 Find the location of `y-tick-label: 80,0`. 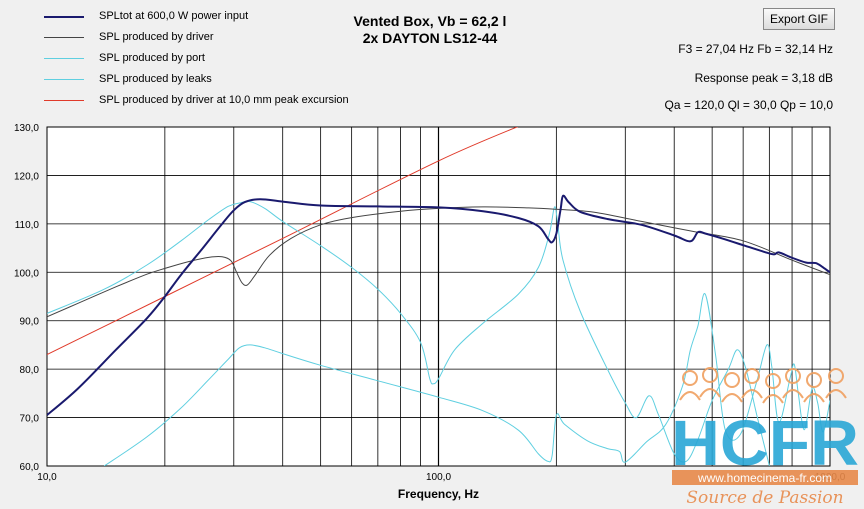

y-tick-label: 80,0 is located at coordinates (30, 370).